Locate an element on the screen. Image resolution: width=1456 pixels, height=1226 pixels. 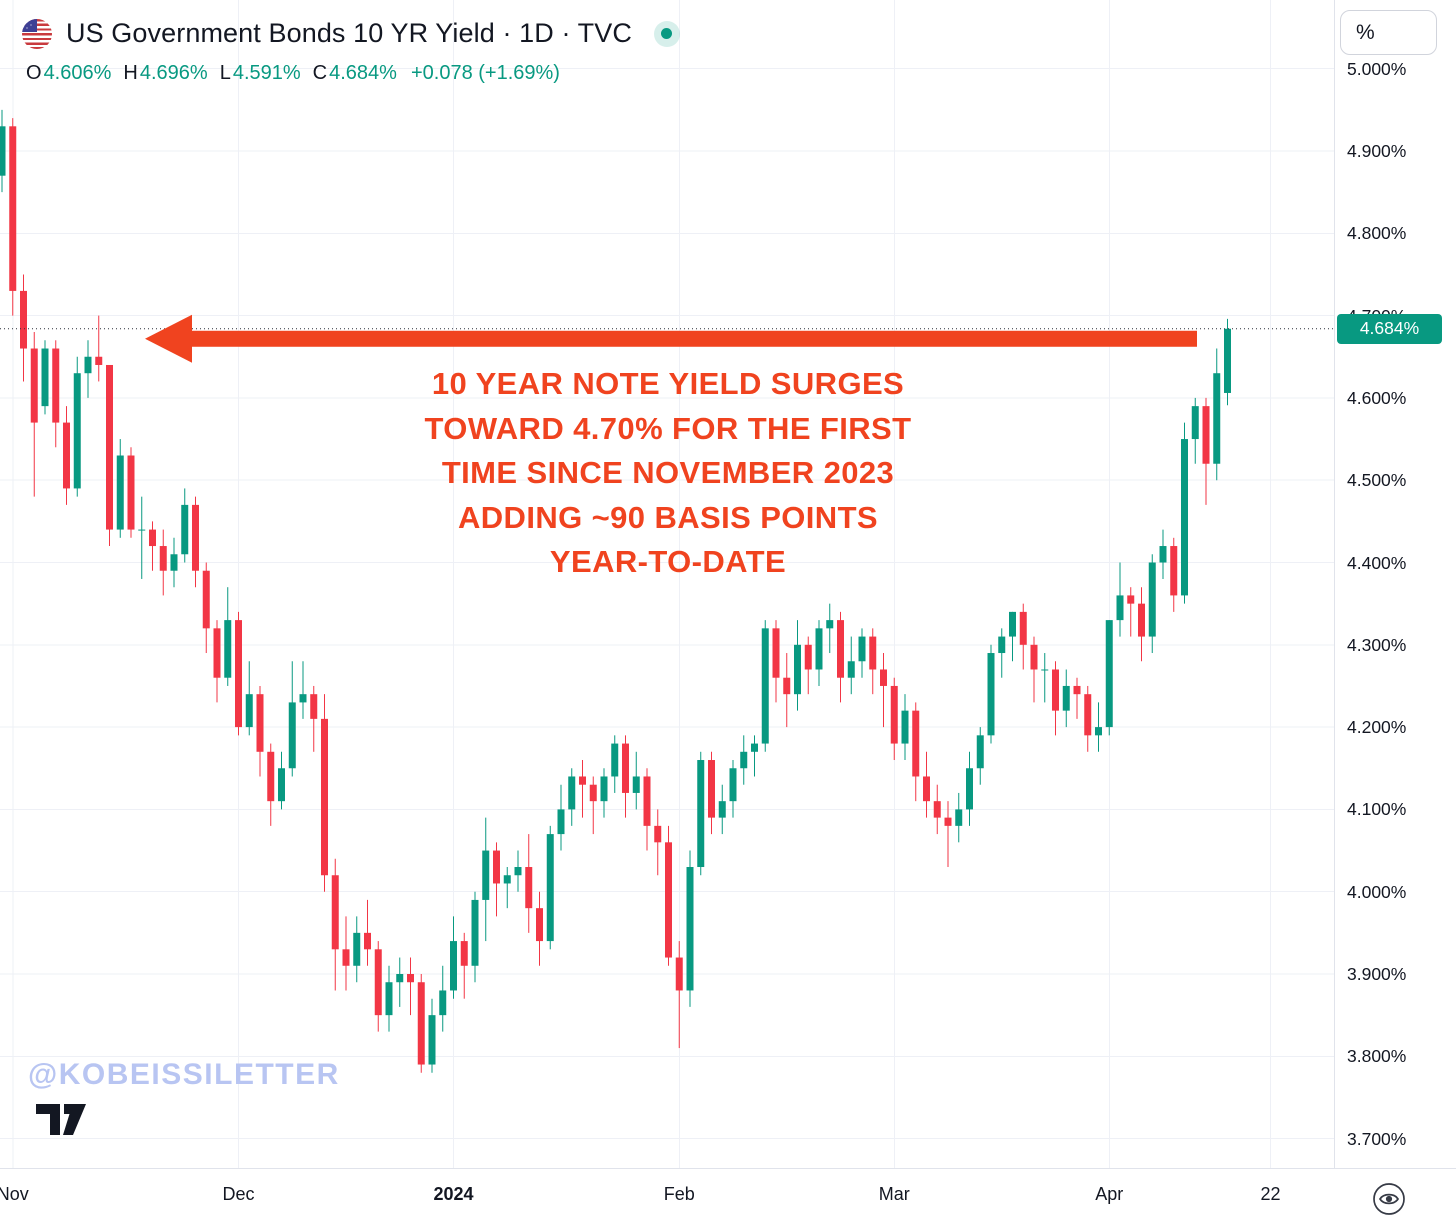
y-axis-label: 4.400% is located at coordinates (1377, 562).